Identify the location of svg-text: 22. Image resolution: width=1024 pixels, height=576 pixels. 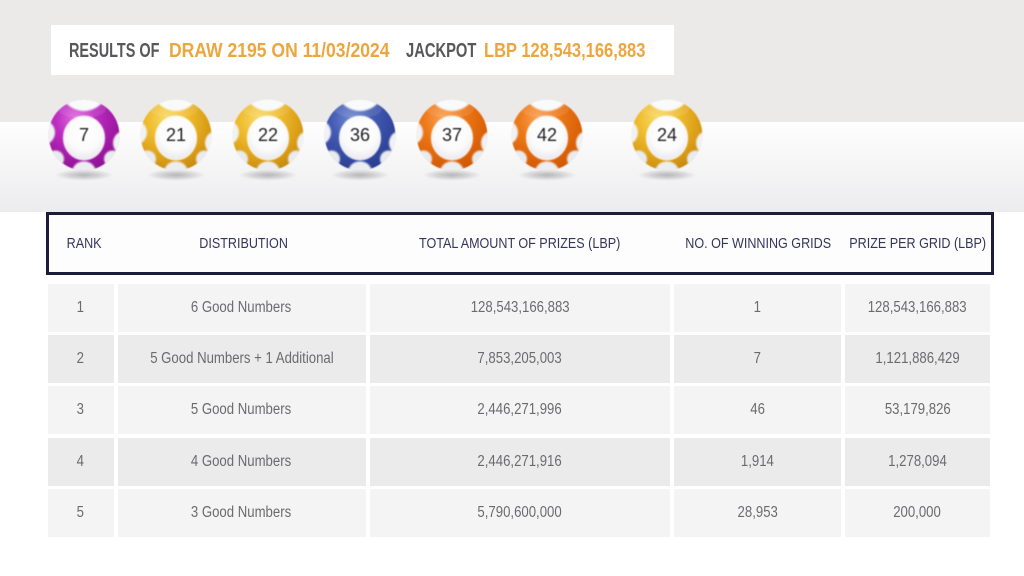
(268, 135).